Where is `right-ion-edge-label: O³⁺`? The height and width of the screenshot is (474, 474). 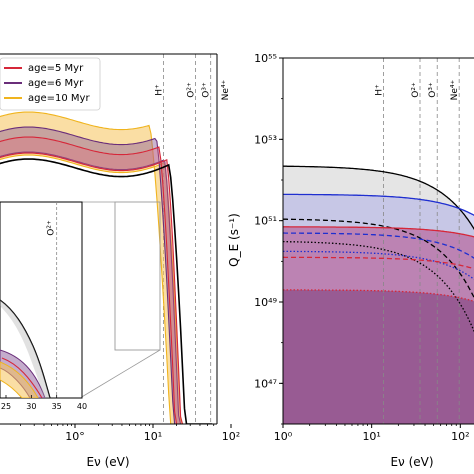
right-ion-edge-label: O³⁺ is located at coordinates (433, 90).